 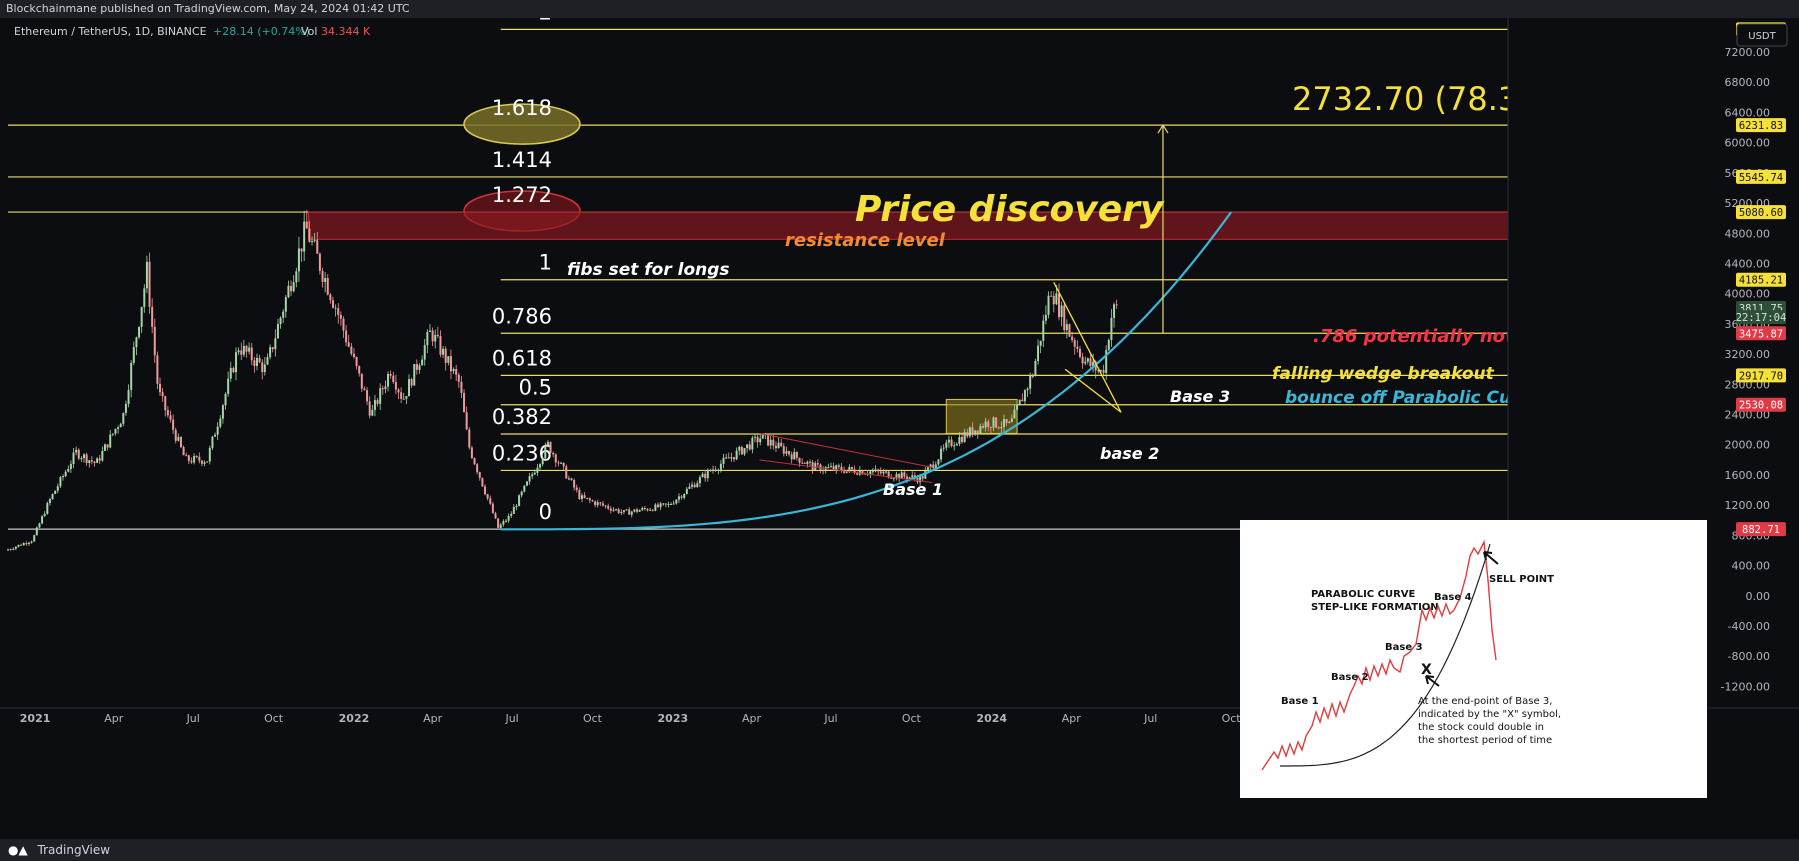 What do you see at coordinates (846, 450) in the screenshot?
I see `base1-channel-top` at bounding box center [846, 450].